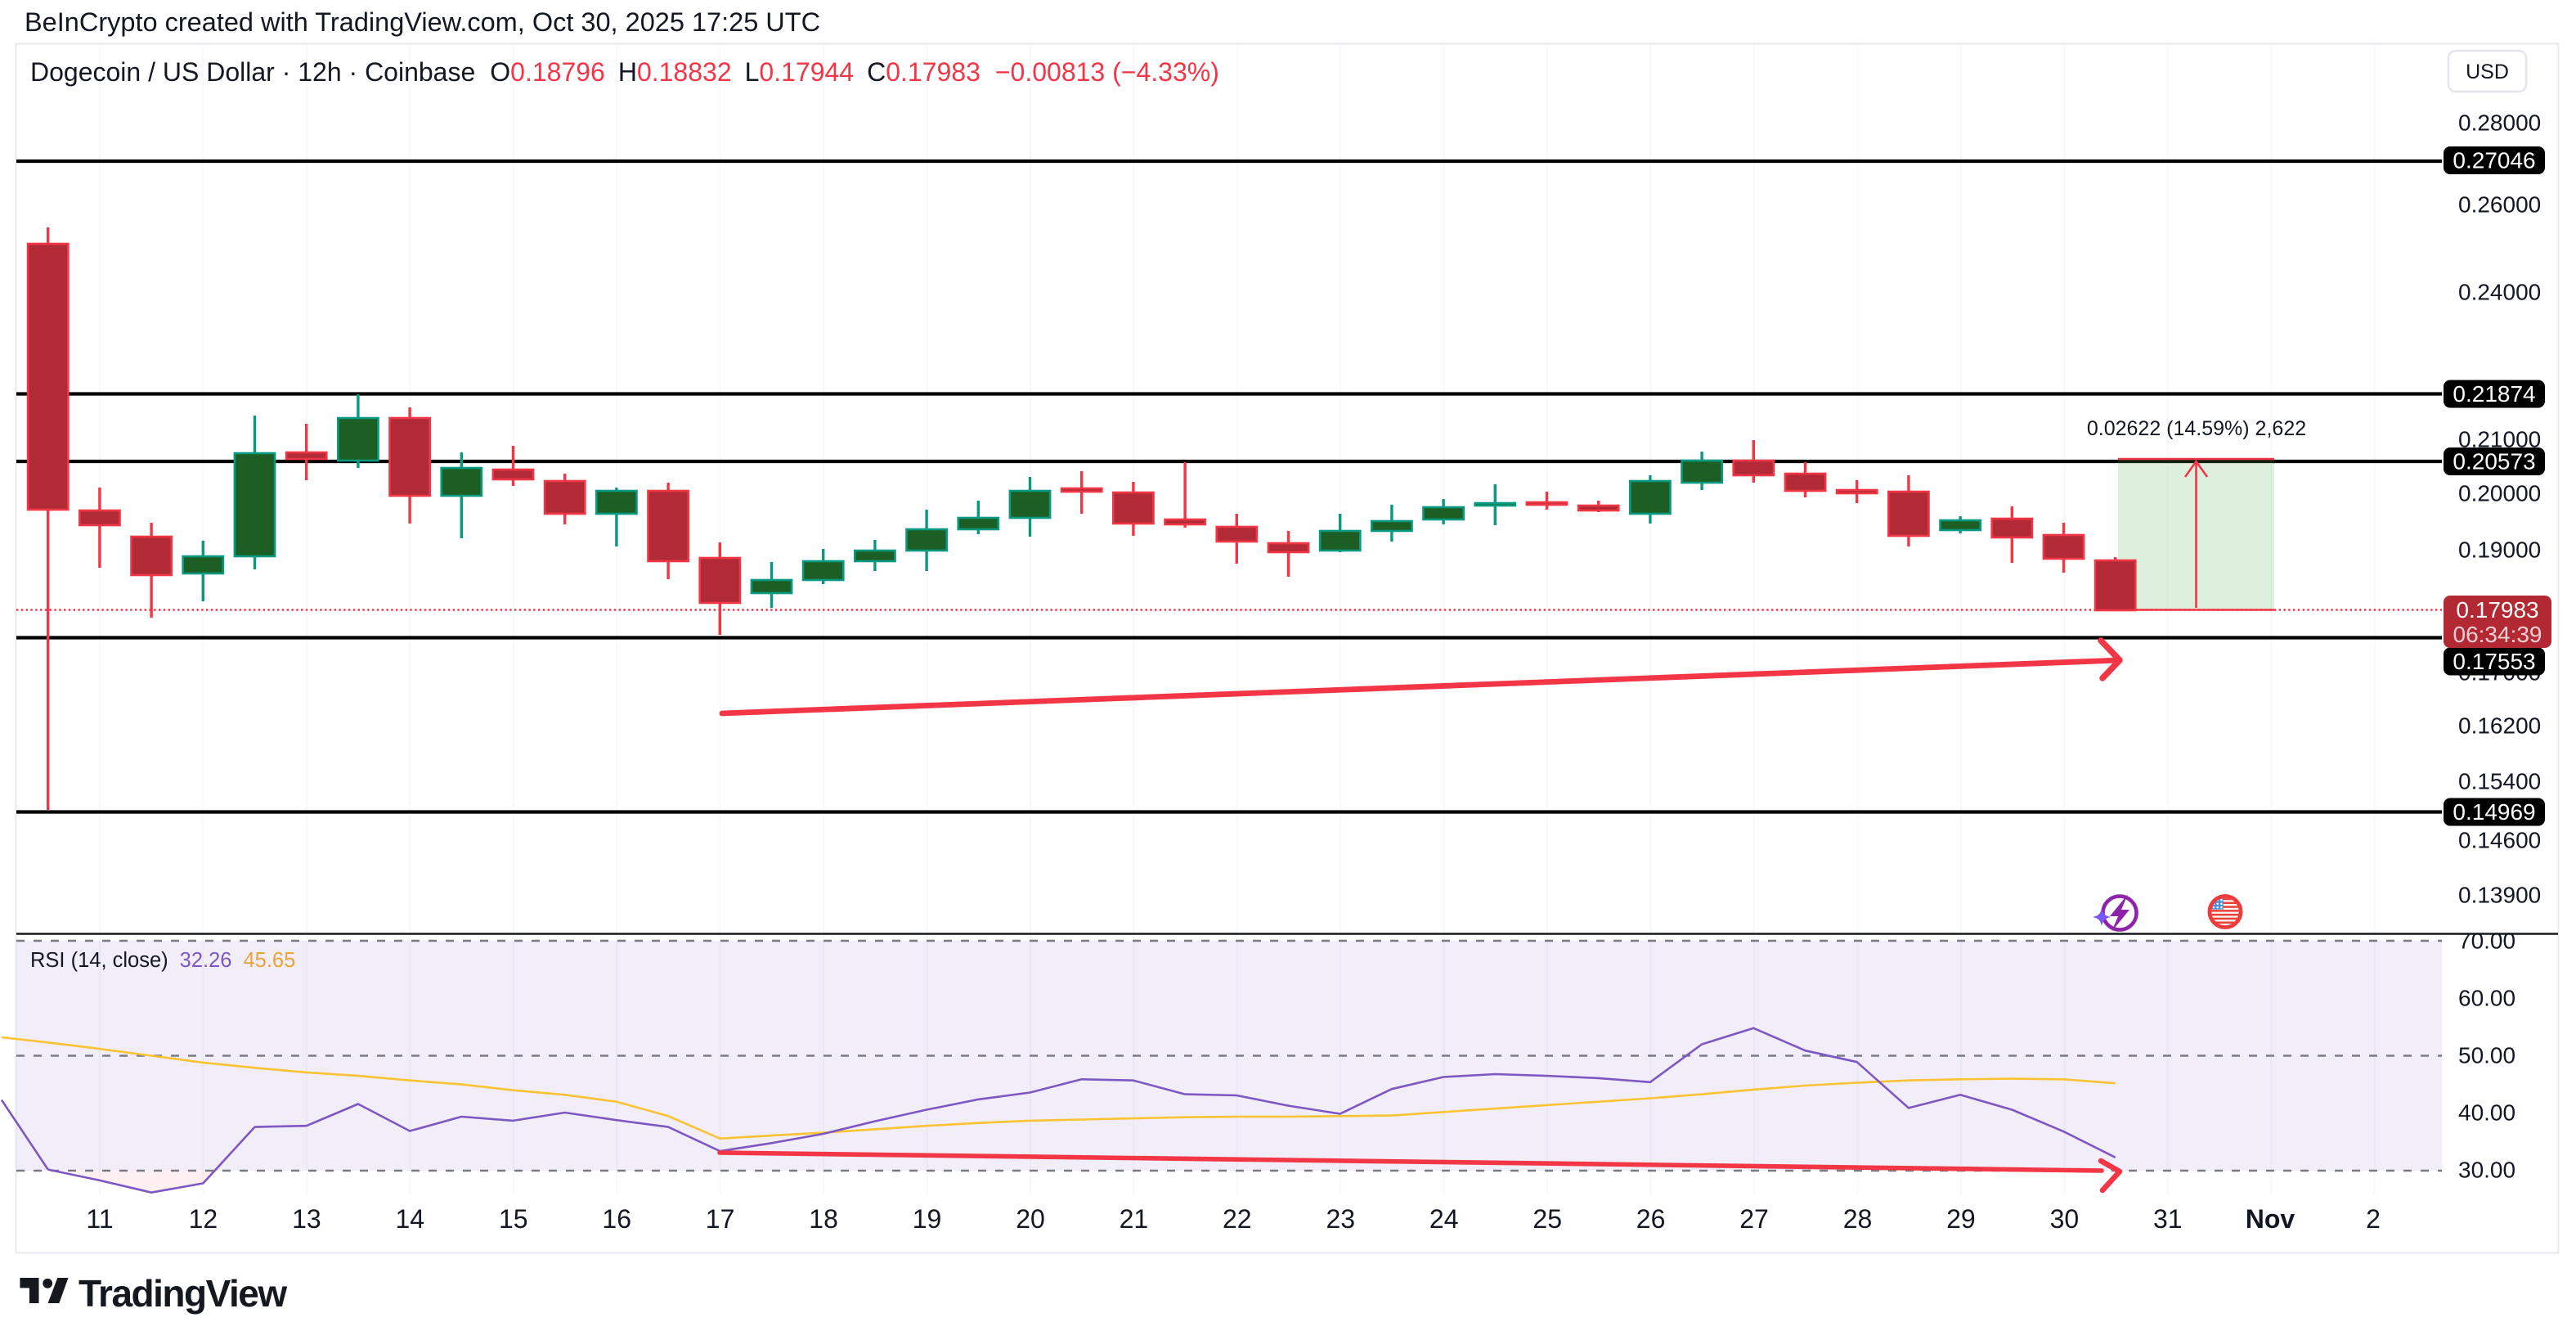  I want to click on svg-text: 25, so click(1547, 1219).